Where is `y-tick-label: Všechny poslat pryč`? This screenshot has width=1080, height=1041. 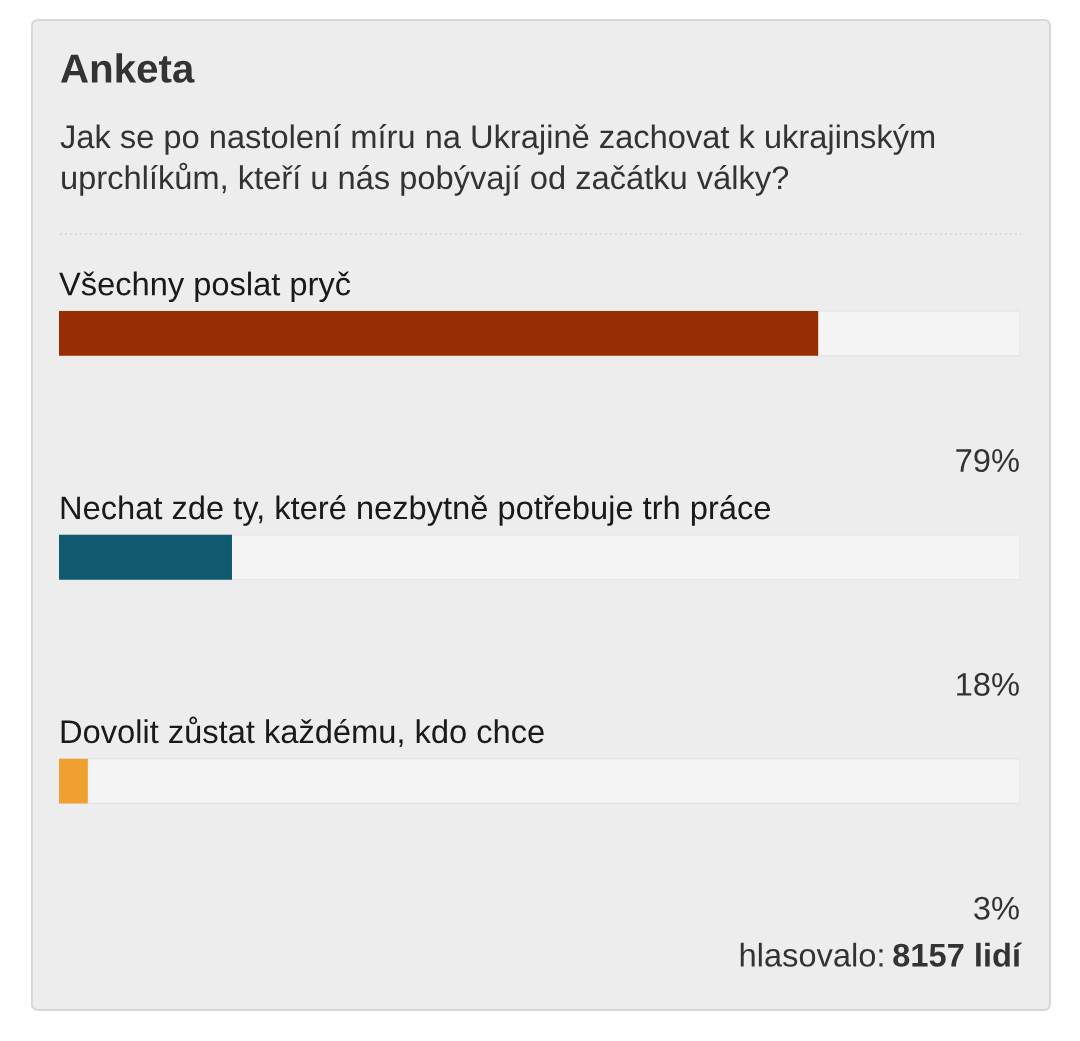 y-tick-label: Všechny poslat pryč is located at coordinates (205, 287).